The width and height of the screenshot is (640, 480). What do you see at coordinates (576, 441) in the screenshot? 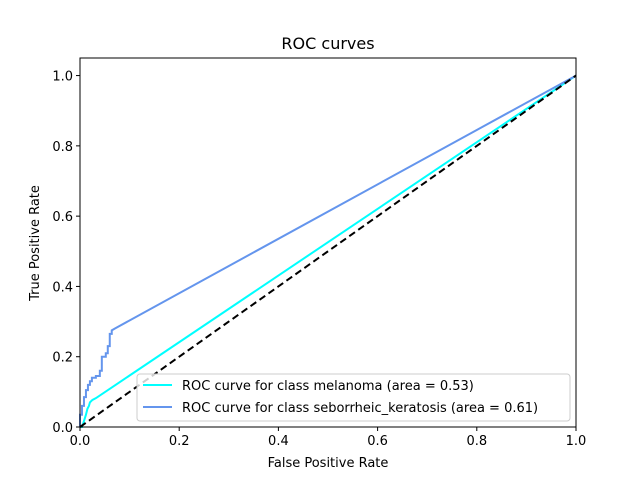
I see `x-tick-label: 1.0` at bounding box center [576, 441].